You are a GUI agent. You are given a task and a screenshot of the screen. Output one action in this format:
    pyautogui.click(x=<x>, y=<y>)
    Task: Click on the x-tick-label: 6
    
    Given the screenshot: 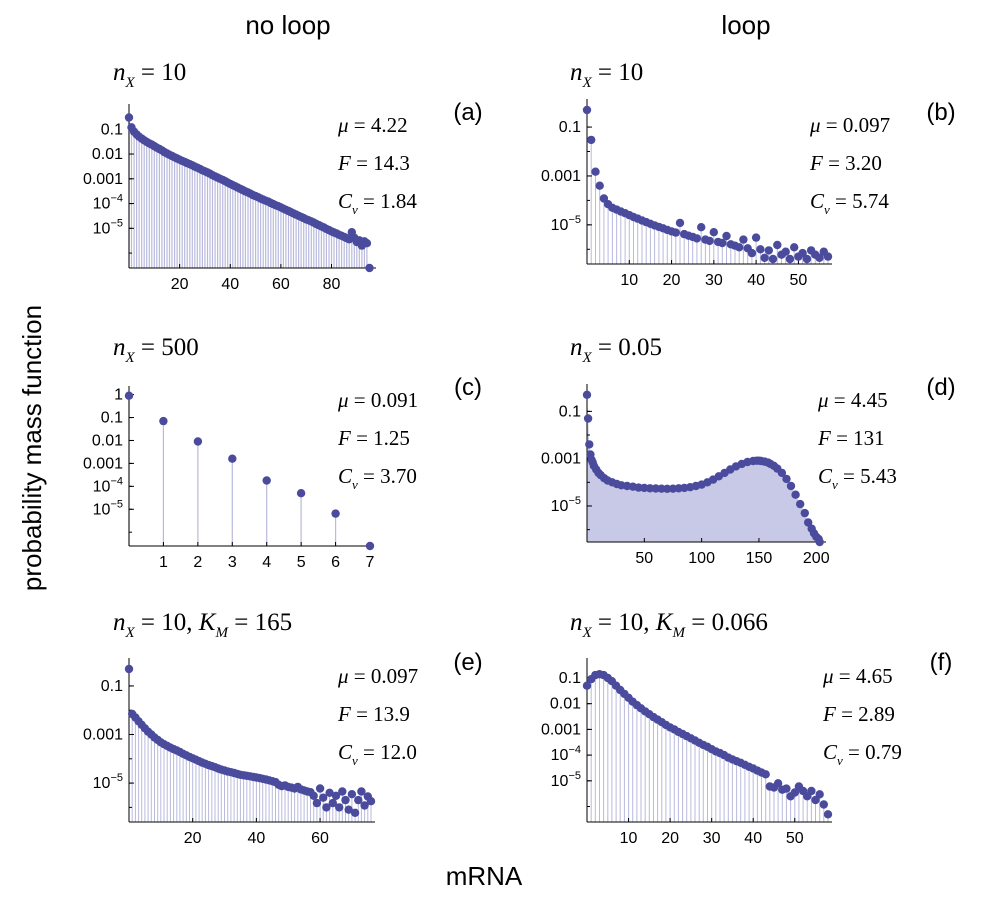 What is the action you would take?
    pyautogui.click(x=335, y=562)
    